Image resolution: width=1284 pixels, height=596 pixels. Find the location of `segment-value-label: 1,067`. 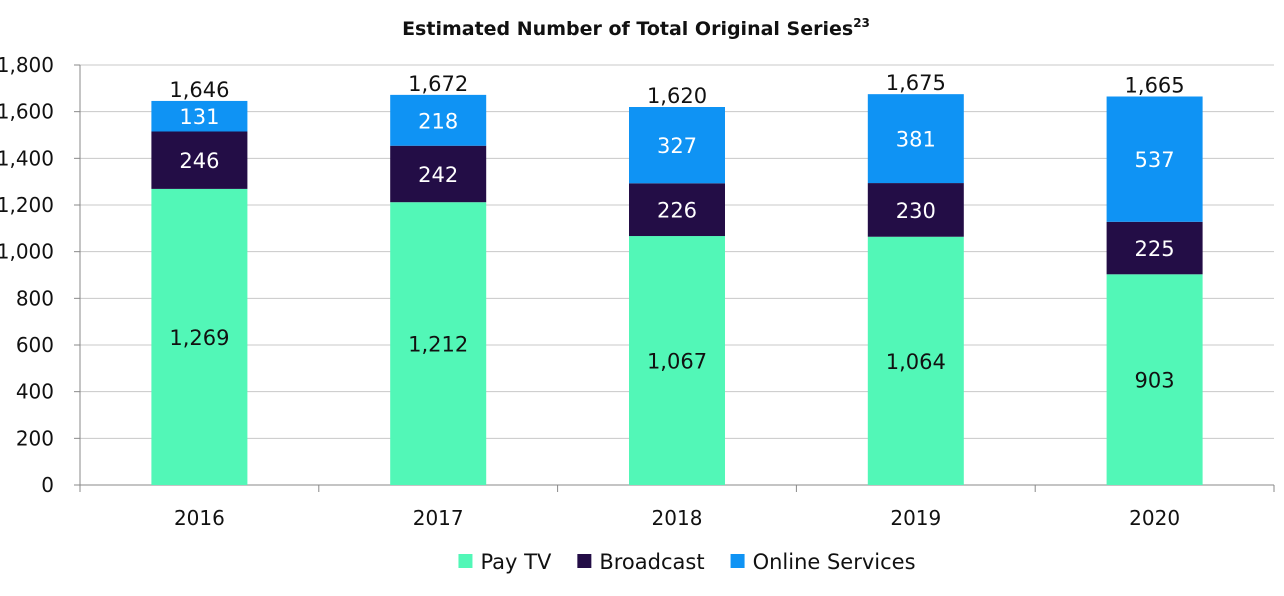

segment-value-label: 1,067 is located at coordinates (677, 362).